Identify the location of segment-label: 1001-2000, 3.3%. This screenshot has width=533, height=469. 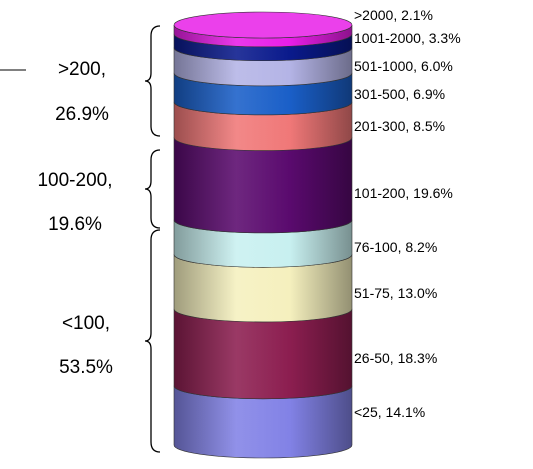
(407, 38).